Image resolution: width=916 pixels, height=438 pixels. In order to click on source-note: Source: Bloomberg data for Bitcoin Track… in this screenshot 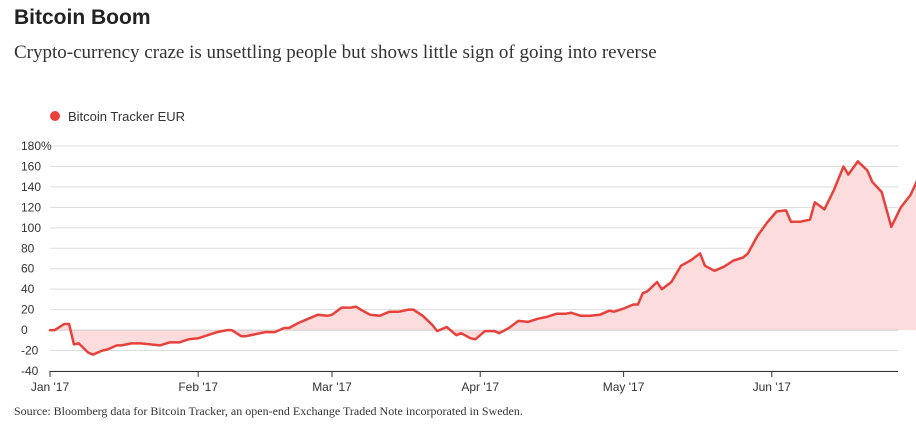, I will do `click(268, 411)`.